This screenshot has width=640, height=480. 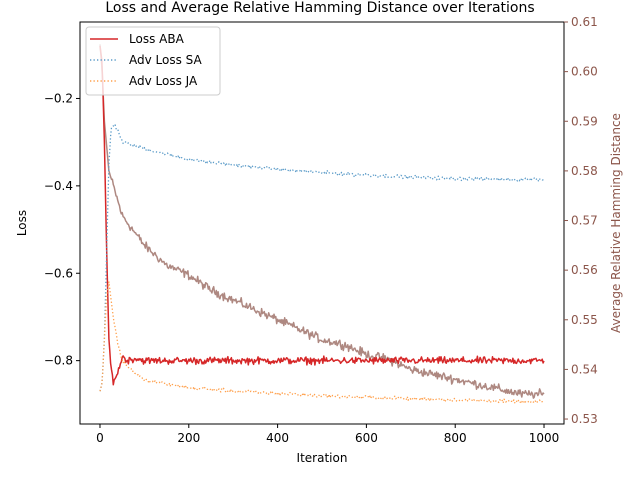 I want to click on legend-label-2: Adv Loss JA, so click(x=163, y=81).